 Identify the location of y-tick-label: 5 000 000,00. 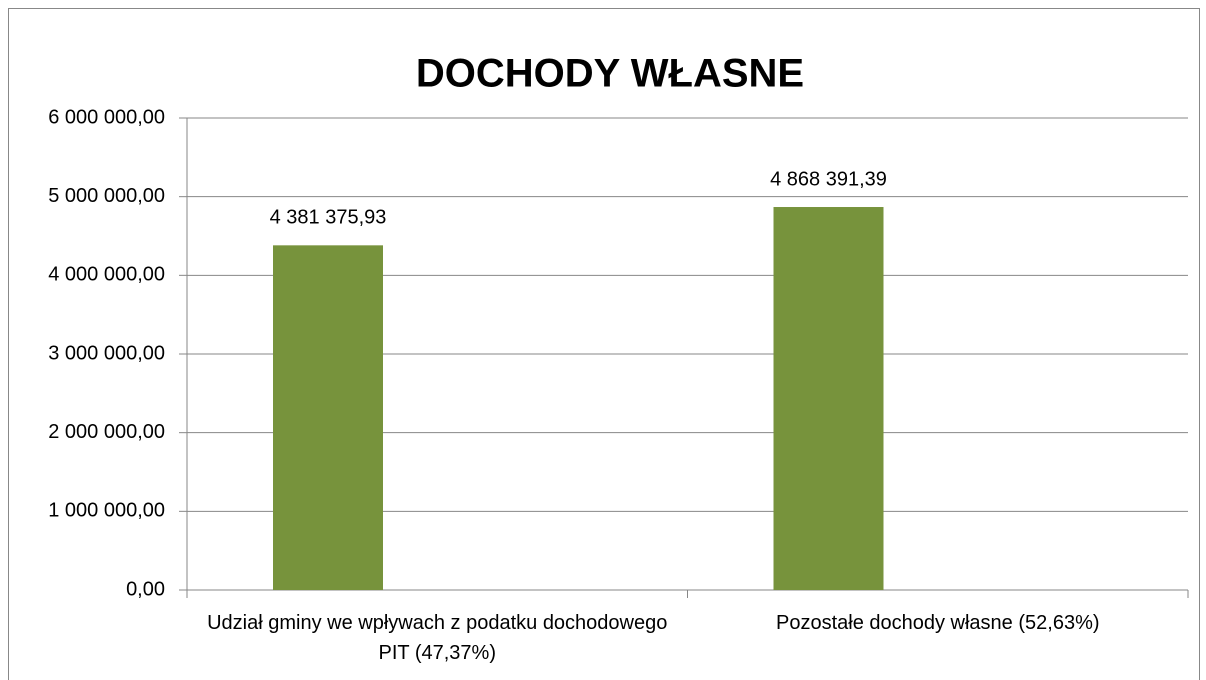
(106, 196).